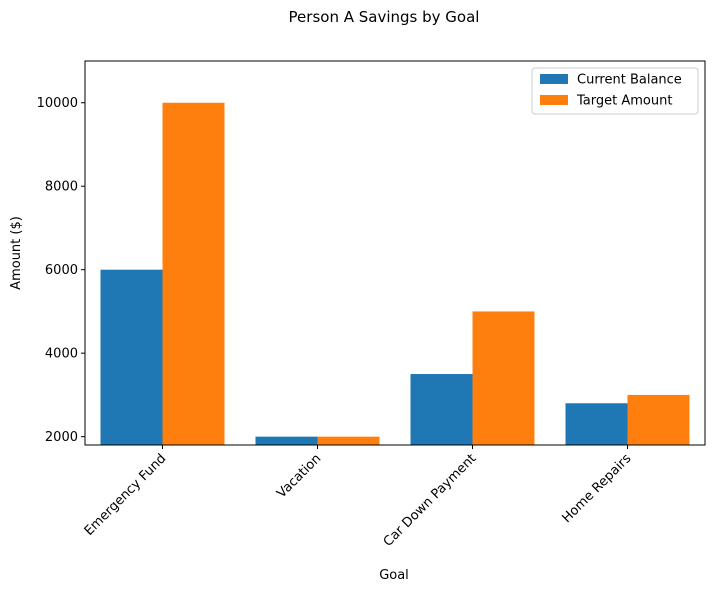 The width and height of the screenshot is (713, 593). Describe the element at coordinates (384, 17) in the screenshot. I see `chart-title: Person A Savings by Goal` at that location.